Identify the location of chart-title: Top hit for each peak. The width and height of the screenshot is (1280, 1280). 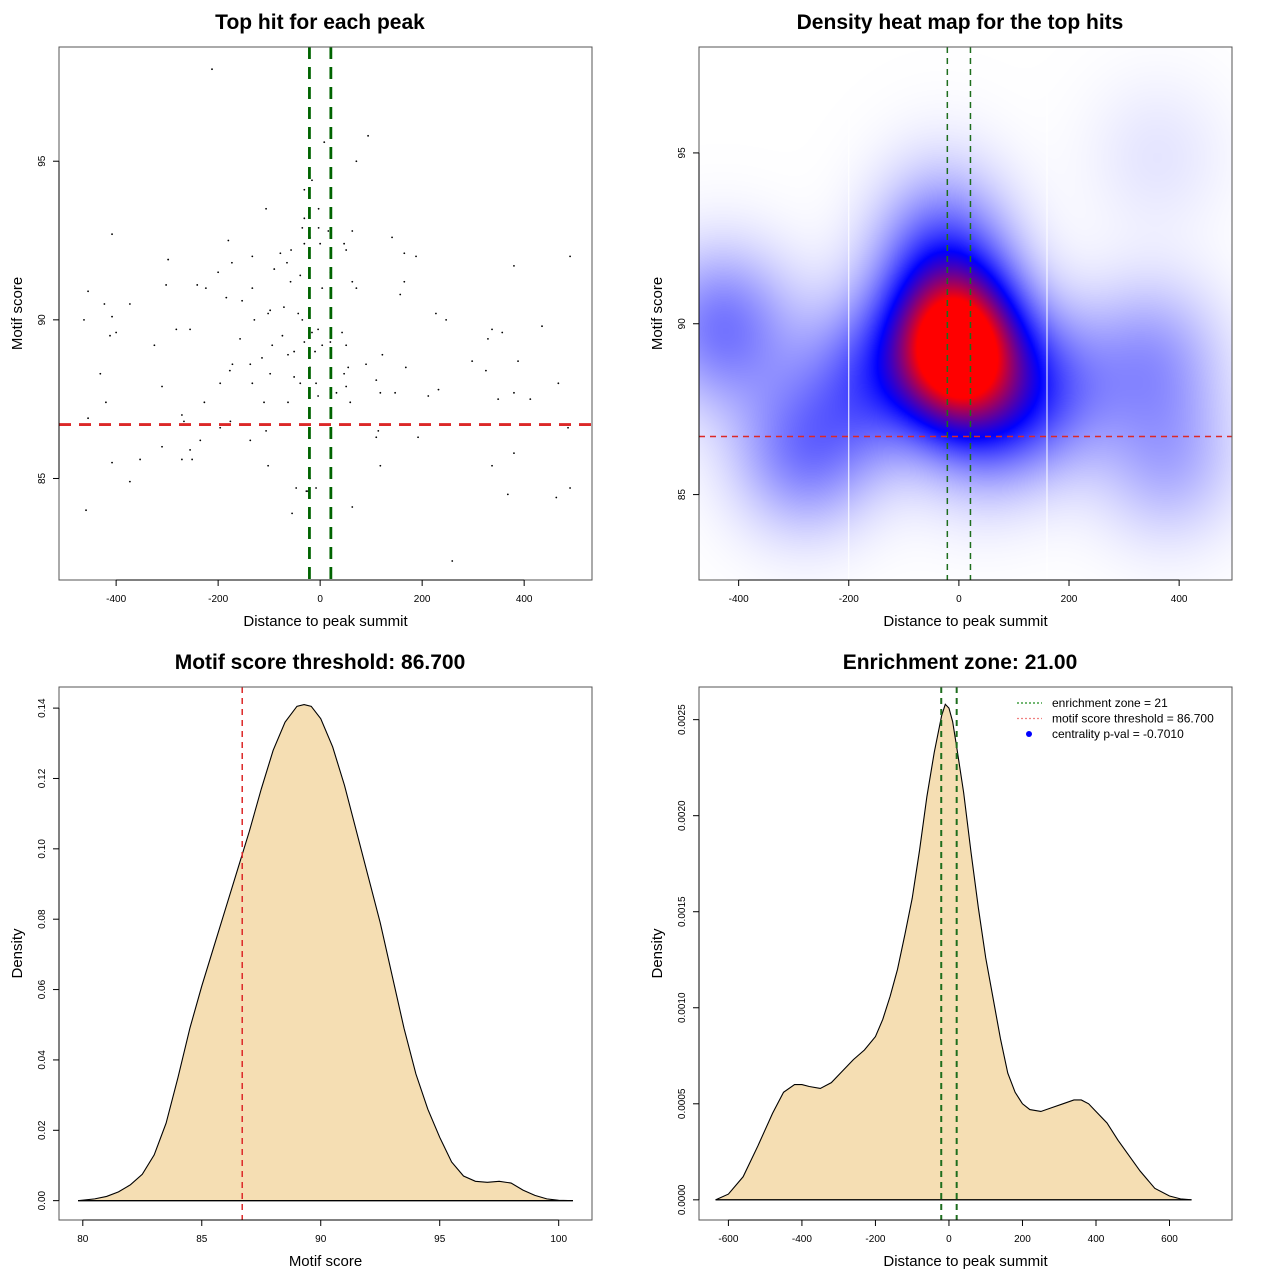
(320, 22).